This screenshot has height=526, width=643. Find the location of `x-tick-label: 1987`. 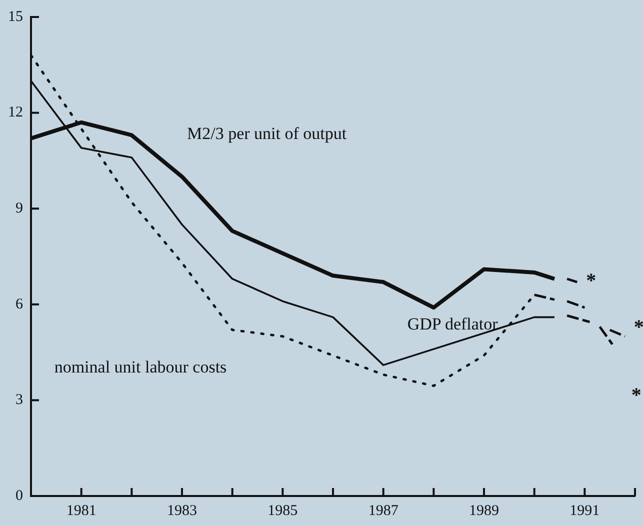

x-tick-label: 1987 is located at coordinates (383, 510).